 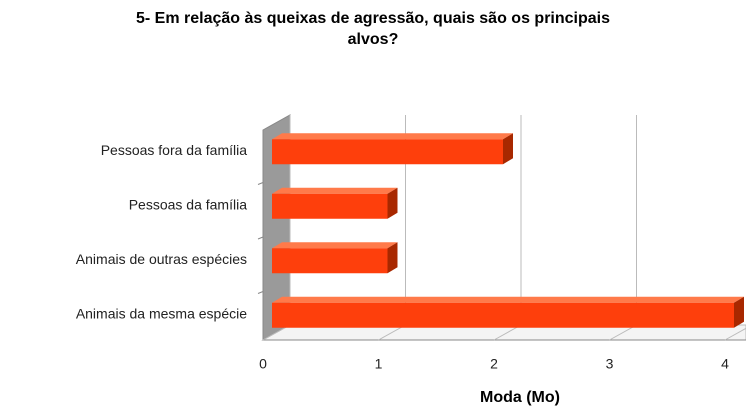 I want to click on y-tick-label: Pessoas da família, so click(x=188, y=204).